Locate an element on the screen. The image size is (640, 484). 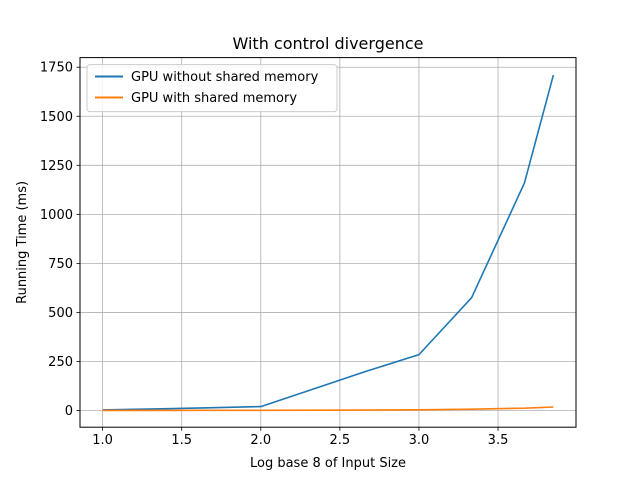
x-tick-label: 1.0 is located at coordinates (102, 440).